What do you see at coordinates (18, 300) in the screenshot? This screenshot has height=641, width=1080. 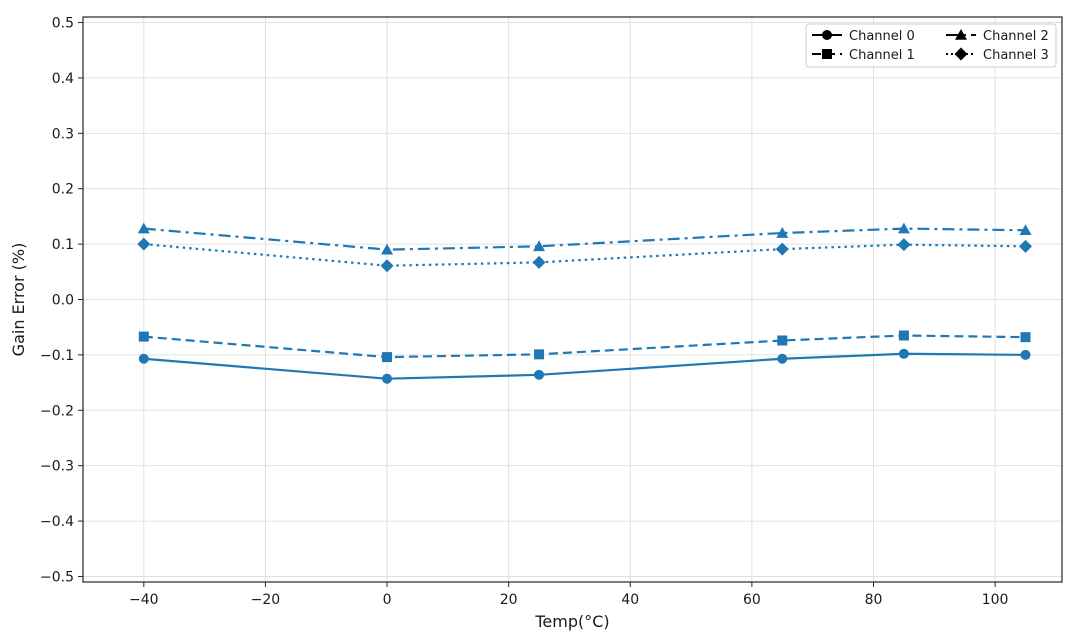 I see `y-axis-label: Gain Error (%)` at bounding box center [18, 300].